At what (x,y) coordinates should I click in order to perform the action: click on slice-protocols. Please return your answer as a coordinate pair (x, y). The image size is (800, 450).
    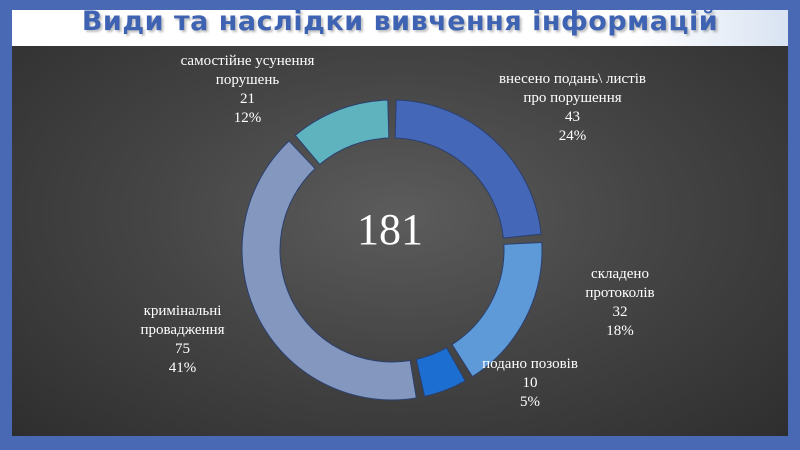
    Looking at the image, I should click on (497, 309).